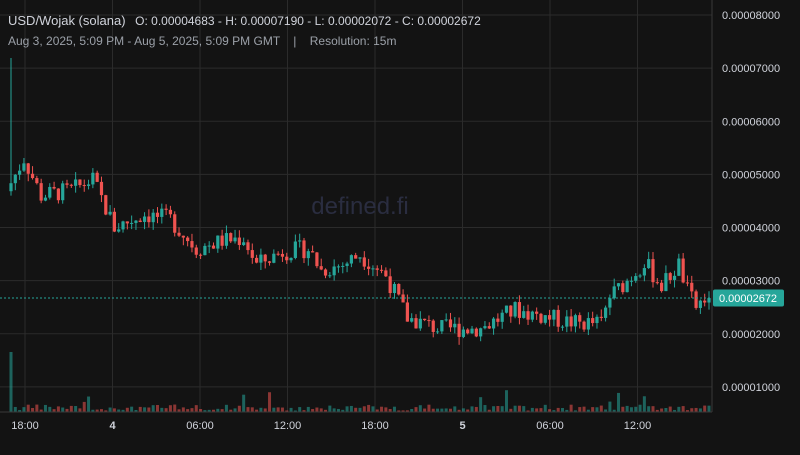  I want to click on time-axis: 18:00 4 06:00 12:00 18:00 5 06:00 12:00, so click(331, 426).